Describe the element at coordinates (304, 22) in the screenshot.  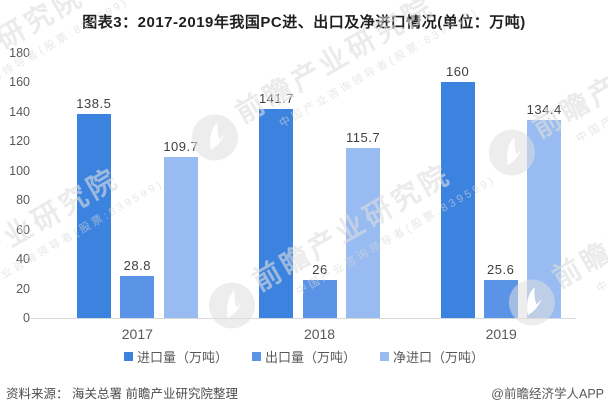
I see `page-title: 图表3：2017-2019年我国PC进、出口及净进口情况(单位：万吨)` at that location.